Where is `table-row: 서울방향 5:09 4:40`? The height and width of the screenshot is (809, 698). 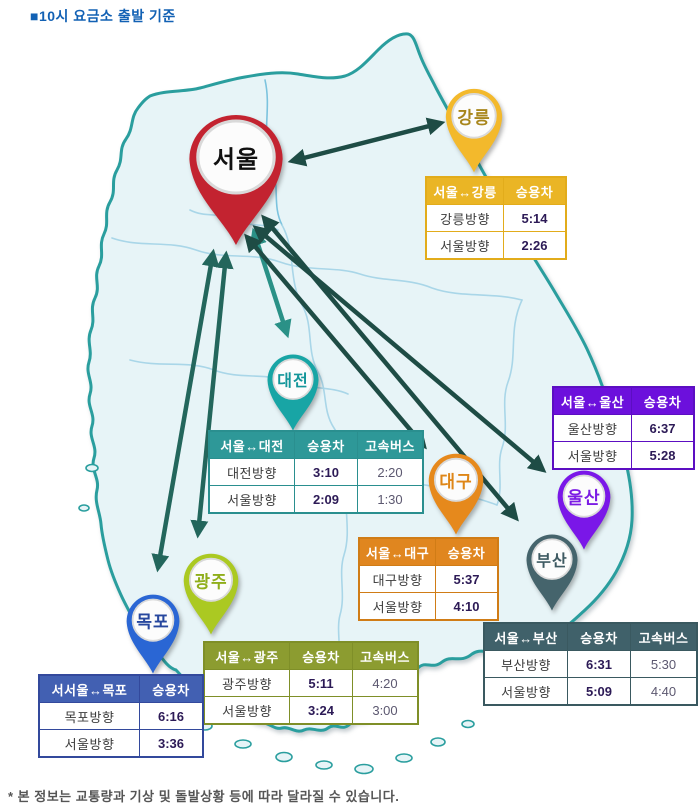 table-row: 서울방향 5:09 4:40 is located at coordinates (590, 691).